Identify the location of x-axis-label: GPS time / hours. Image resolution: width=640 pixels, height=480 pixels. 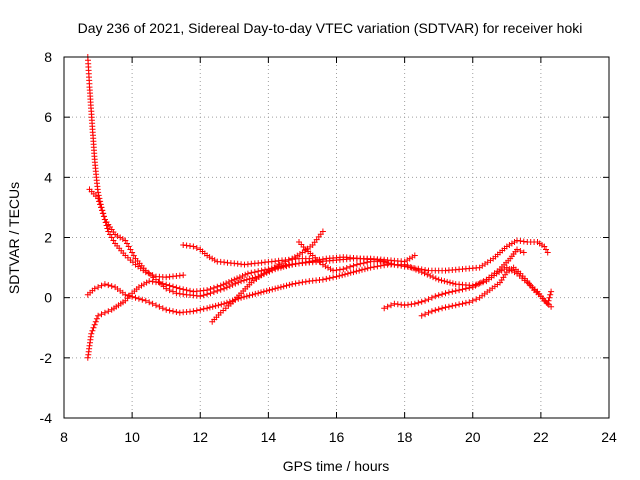
(336, 466).